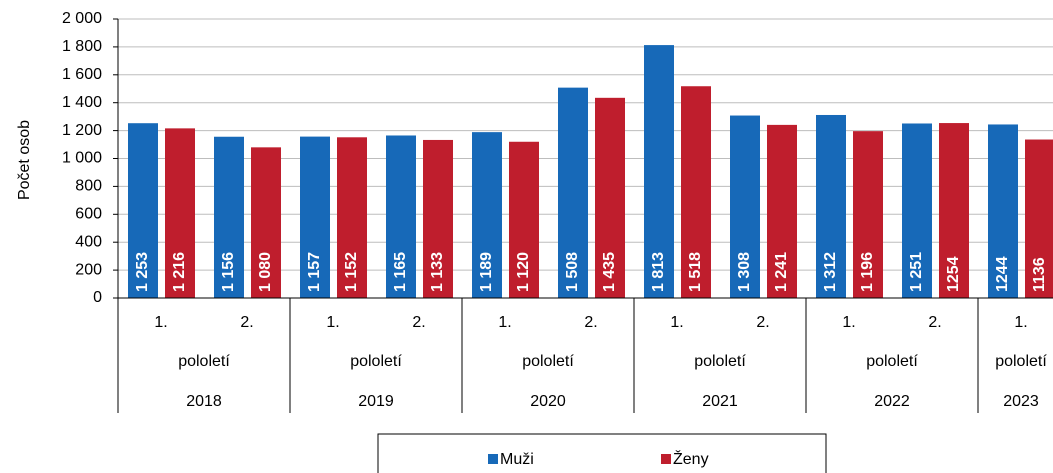 The image size is (1053, 473). I want to click on group-year-label: 2019, so click(376, 401).